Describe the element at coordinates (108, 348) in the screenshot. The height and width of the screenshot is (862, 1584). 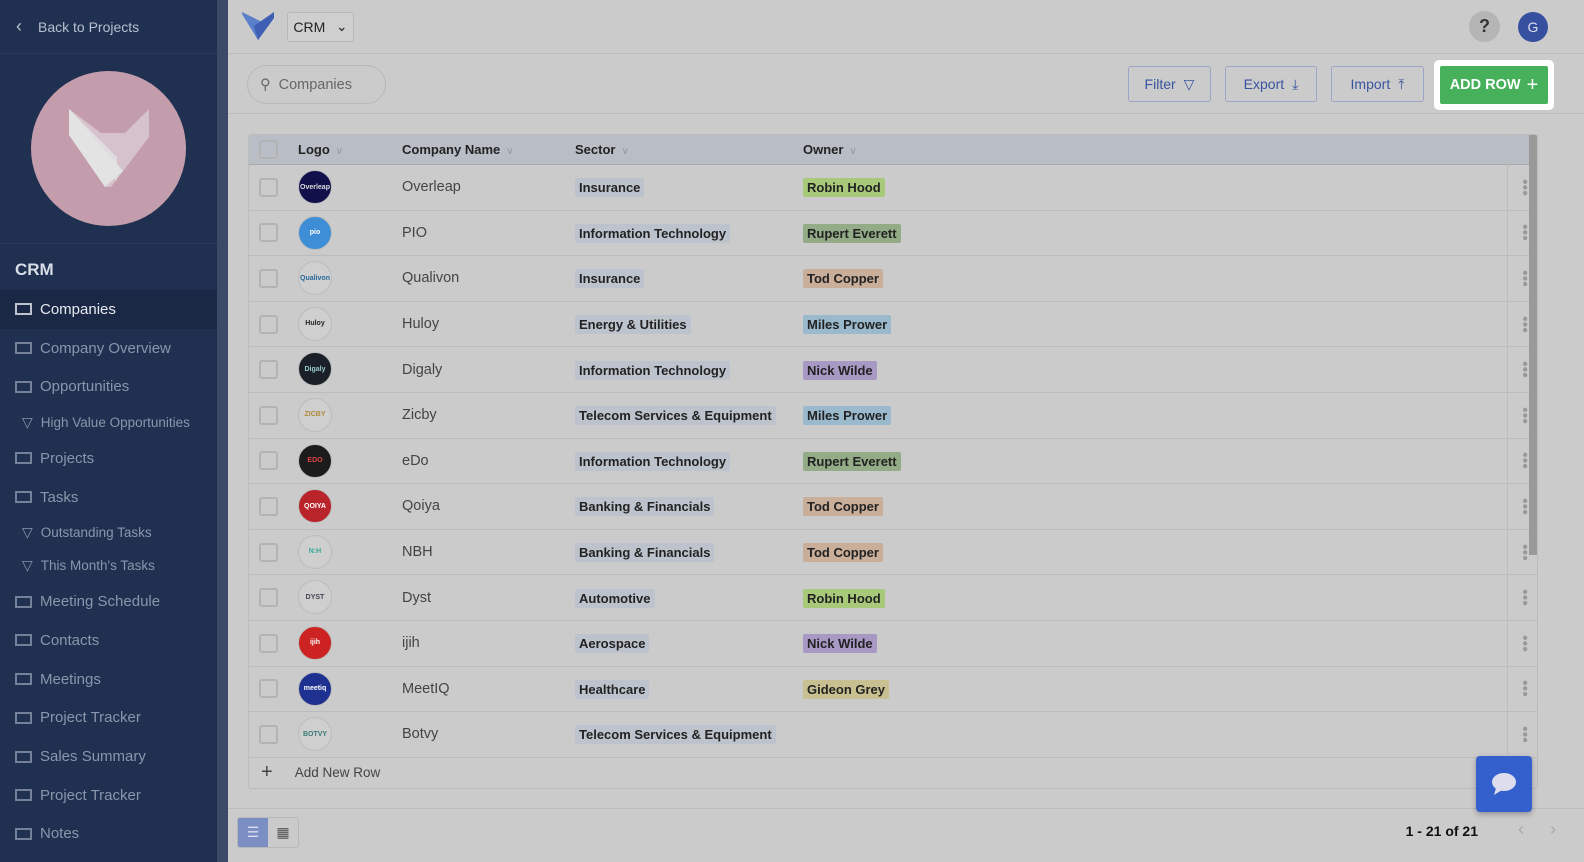
I see `sidebar-item-company-overview: Company Overview` at that location.